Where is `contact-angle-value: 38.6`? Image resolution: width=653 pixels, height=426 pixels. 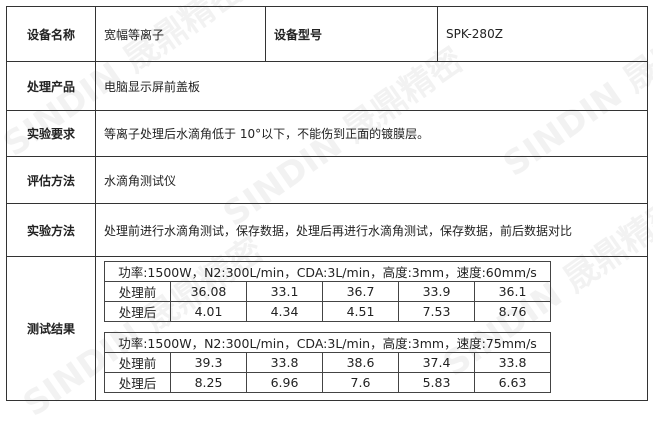 contact-angle-value: 38.6 is located at coordinates (360, 362).